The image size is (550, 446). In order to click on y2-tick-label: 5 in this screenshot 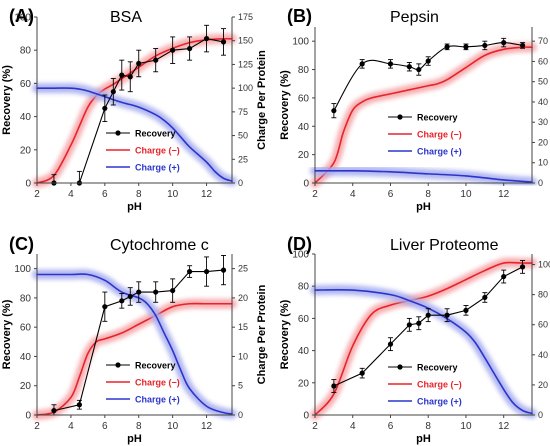, I will do `click(240, 386)`.